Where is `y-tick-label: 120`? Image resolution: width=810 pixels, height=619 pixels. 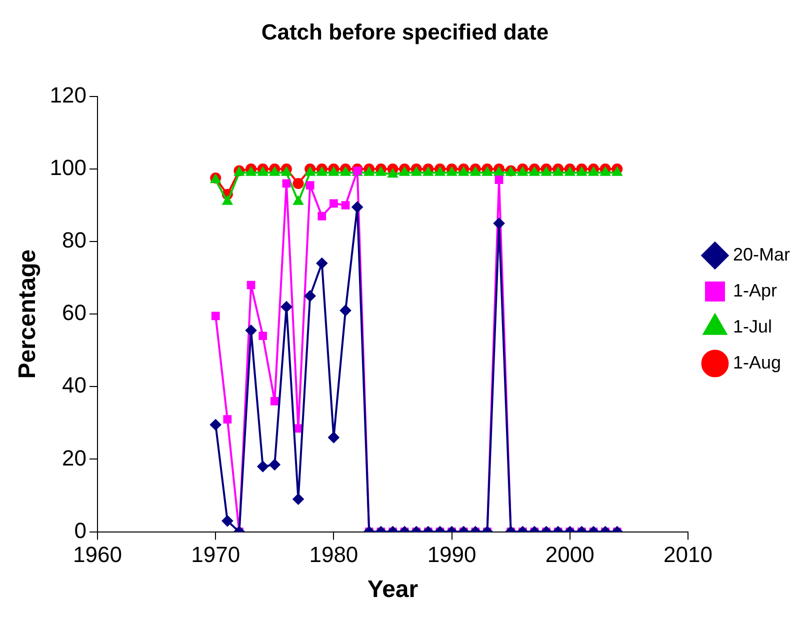 y-tick-label: 120 is located at coordinates (68, 95).